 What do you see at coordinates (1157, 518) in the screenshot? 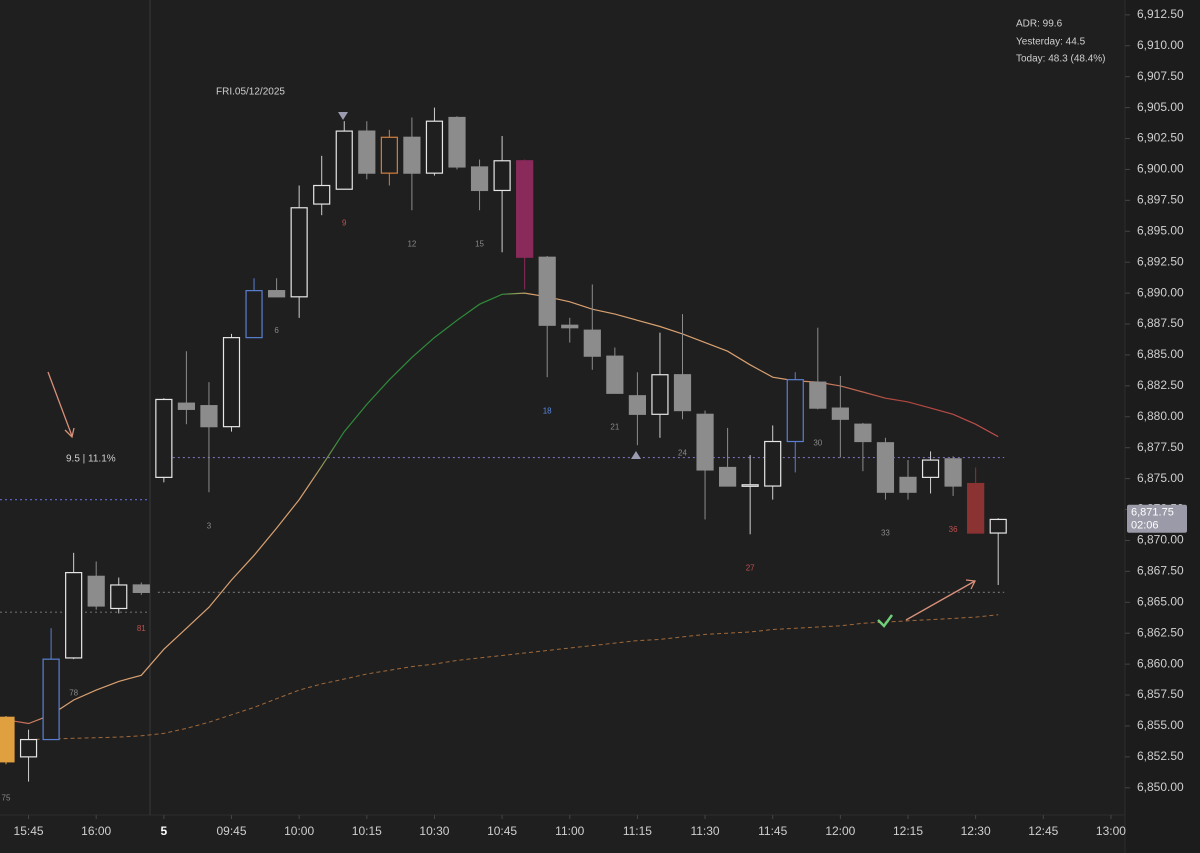
I see `last-price-tag` at bounding box center [1157, 518].